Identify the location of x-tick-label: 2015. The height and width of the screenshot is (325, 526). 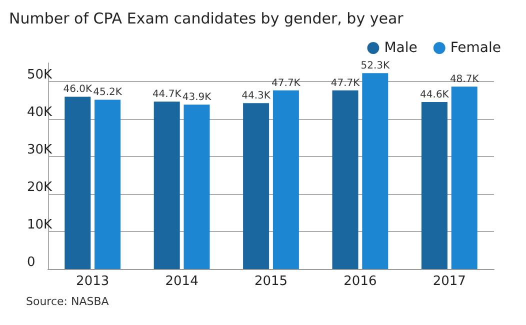
(271, 281).